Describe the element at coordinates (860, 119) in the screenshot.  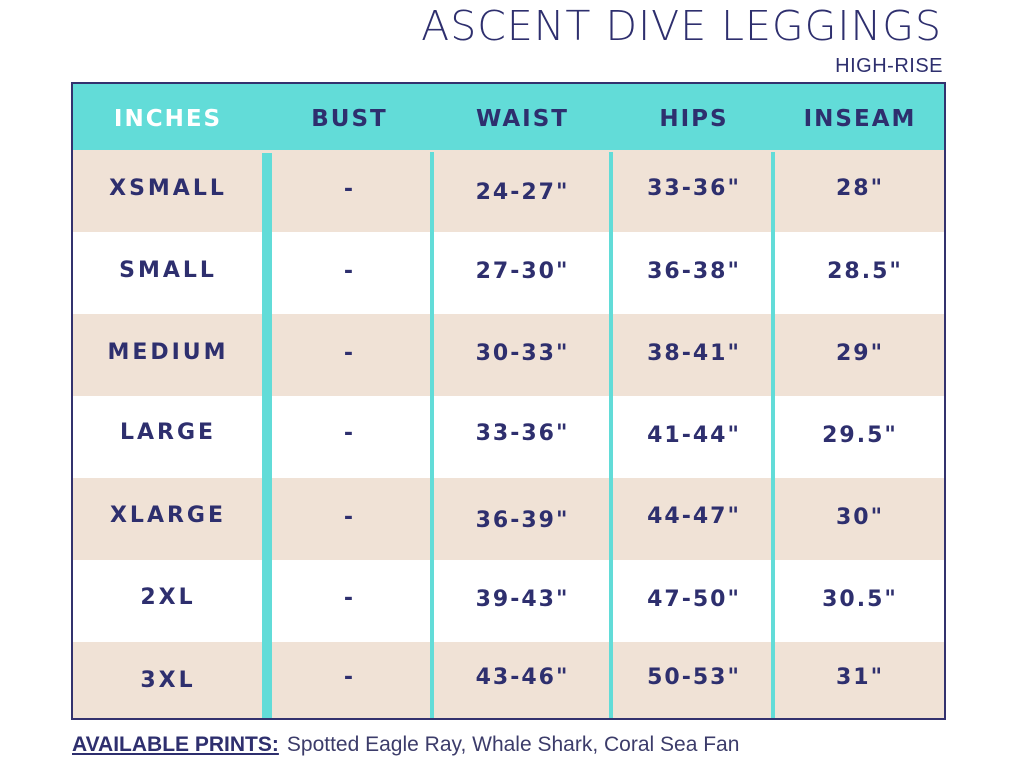
I see `header-inseam: INSEAM` at that location.